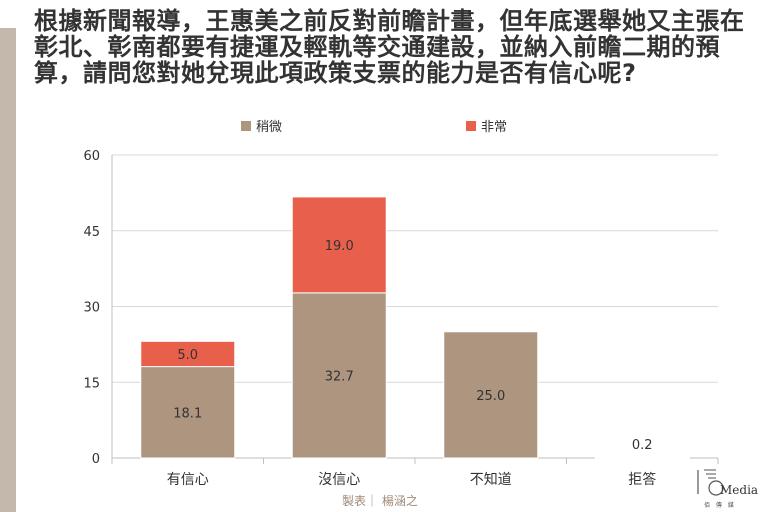 The width and height of the screenshot is (768, 512). I want to click on x-tick-label: 有信心, so click(188, 480).